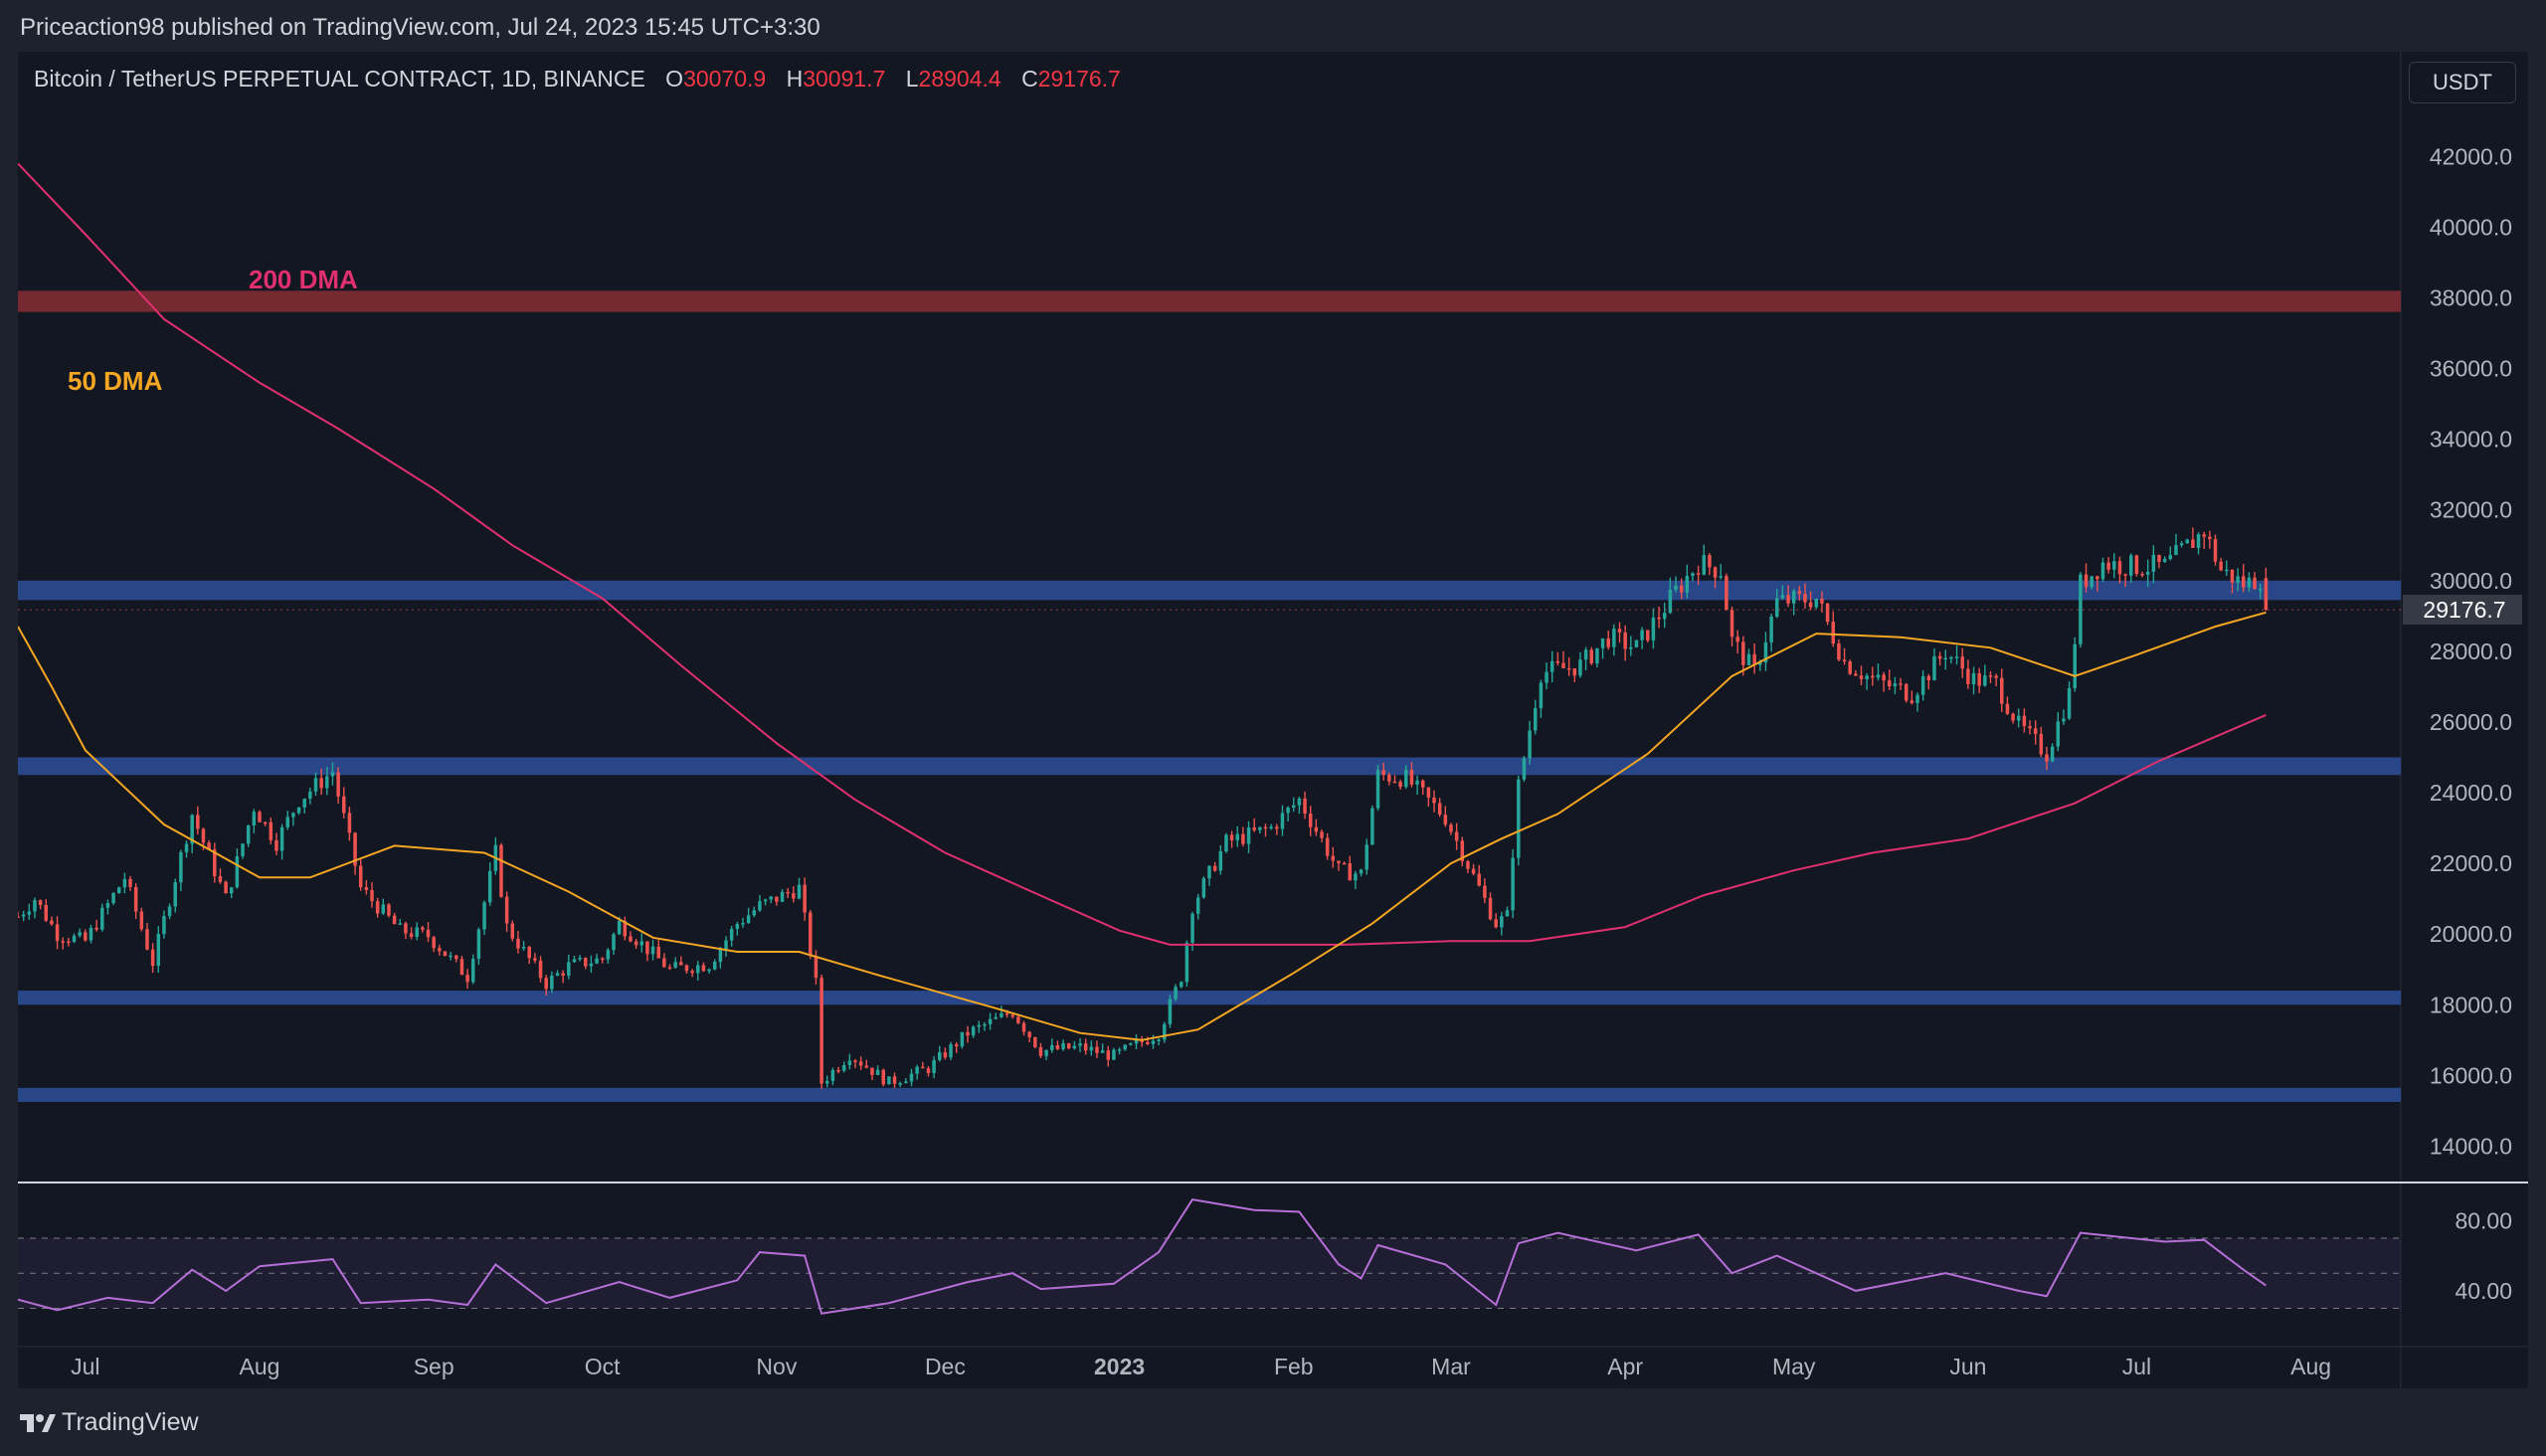 The height and width of the screenshot is (1456, 2546). Describe the element at coordinates (2483, 1291) in the screenshot. I see `rsi-y-tick-label: 40.00` at that location.